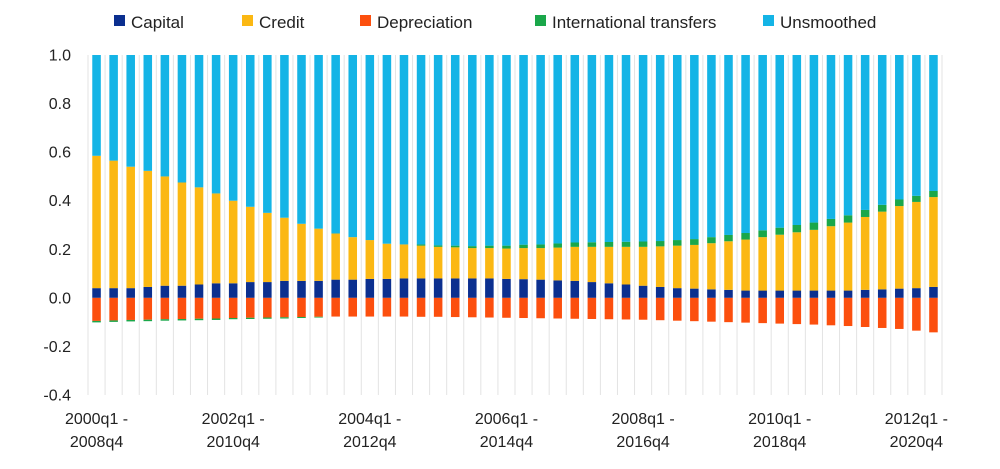 This screenshot has width=1000, height=469. What do you see at coordinates (60, 201) in the screenshot?
I see `y-tick-label: 0.4` at bounding box center [60, 201].